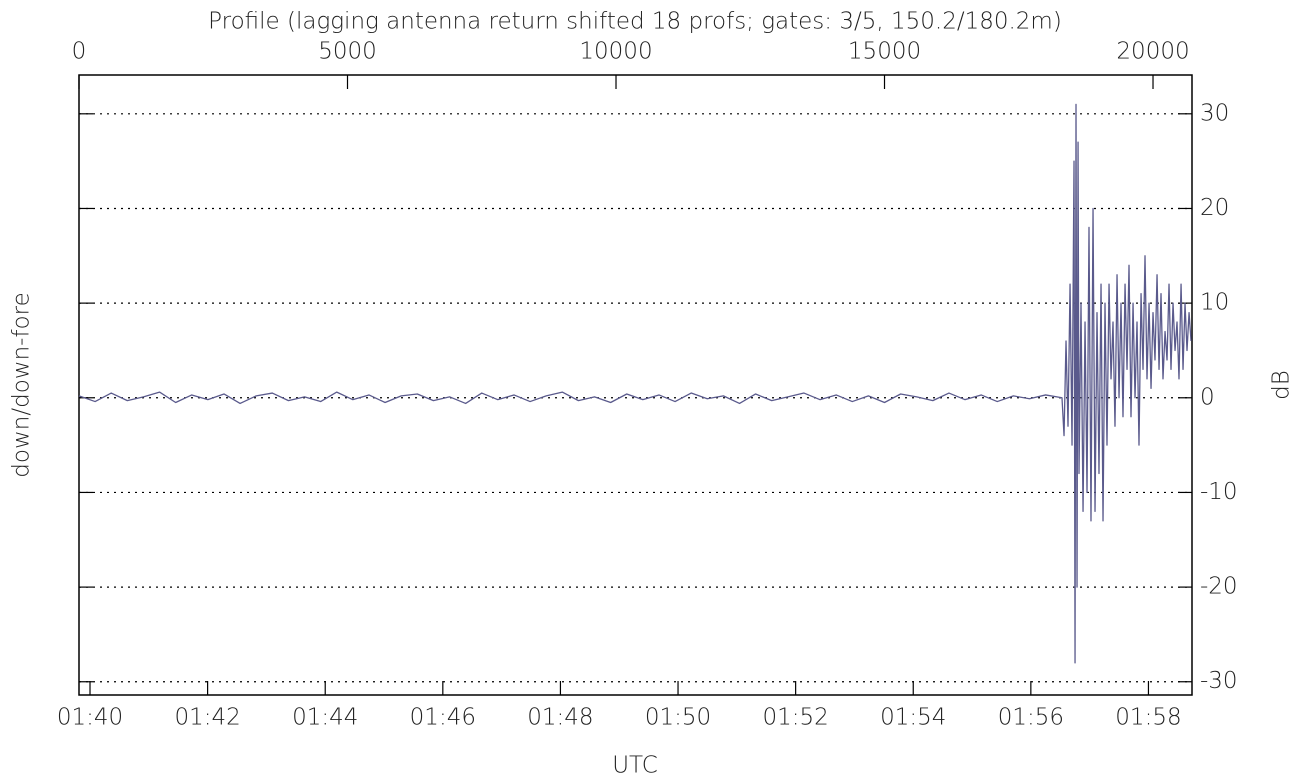 This screenshot has height=780, width=1310. I want to click on y2-tick-label: 30, so click(1214, 113).